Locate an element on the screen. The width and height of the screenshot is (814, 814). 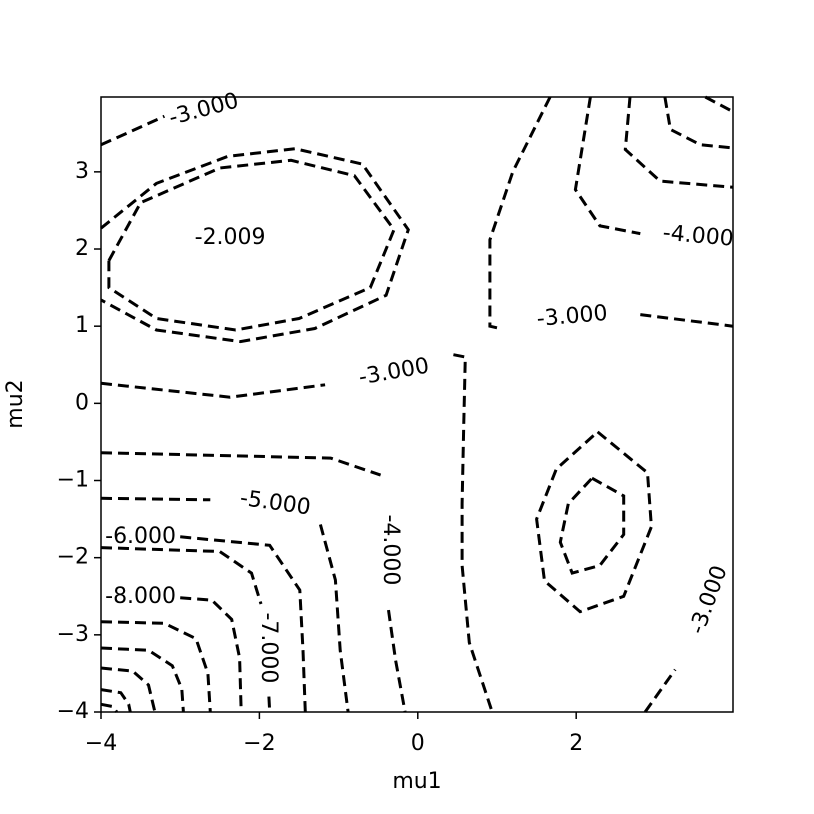
x-tick-label: 0 is located at coordinates (418, 743).